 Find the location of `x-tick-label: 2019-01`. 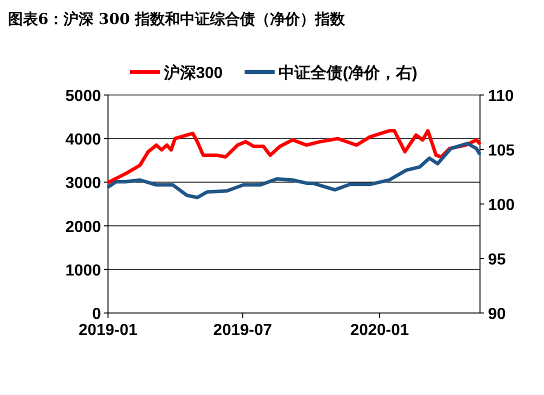

x-tick-label: 2019-01 is located at coordinates (108, 330).